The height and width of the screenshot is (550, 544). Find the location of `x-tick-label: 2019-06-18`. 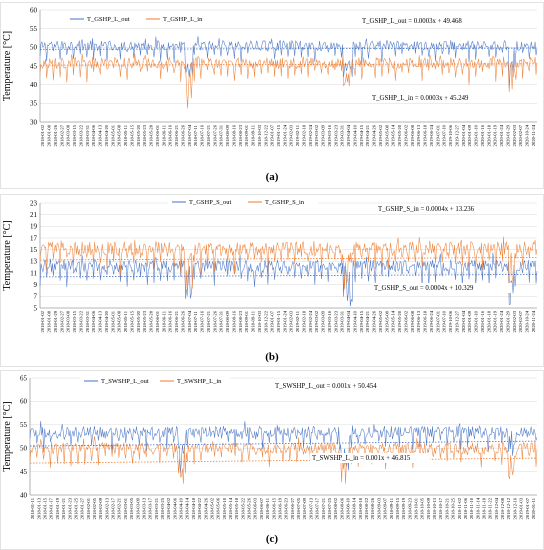

x-tick-label: 2019-06-18 is located at coordinates (425, 321).